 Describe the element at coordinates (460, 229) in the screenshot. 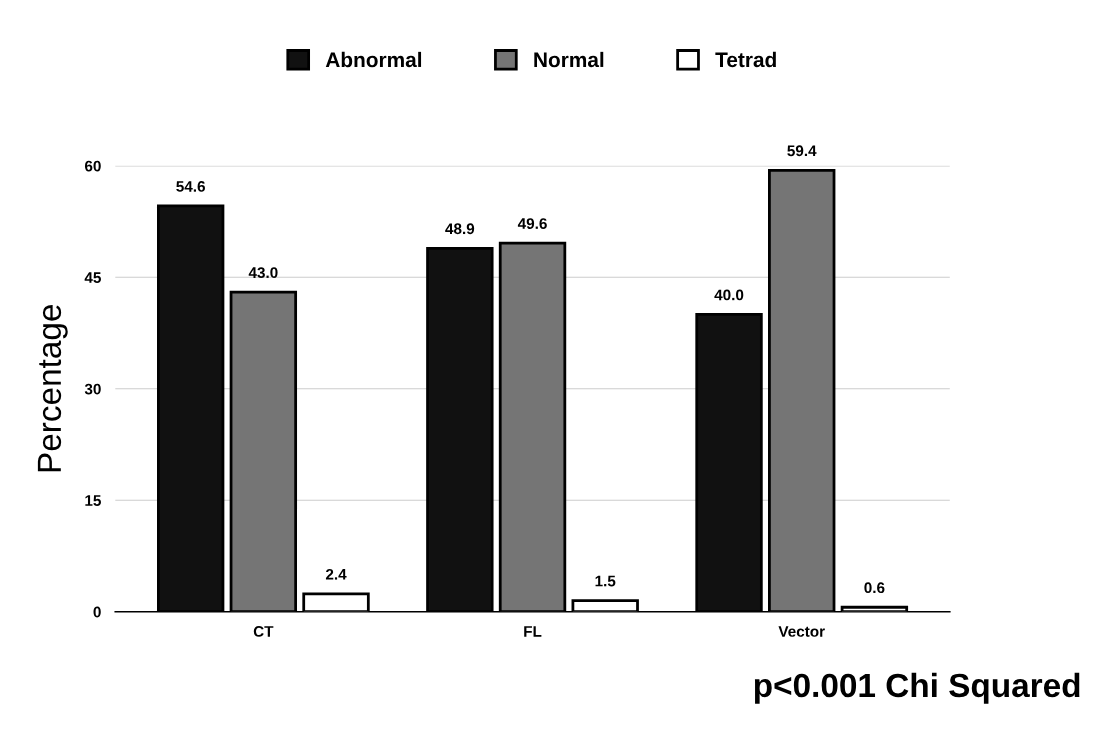

I see `data-label: 48.9` at that location.